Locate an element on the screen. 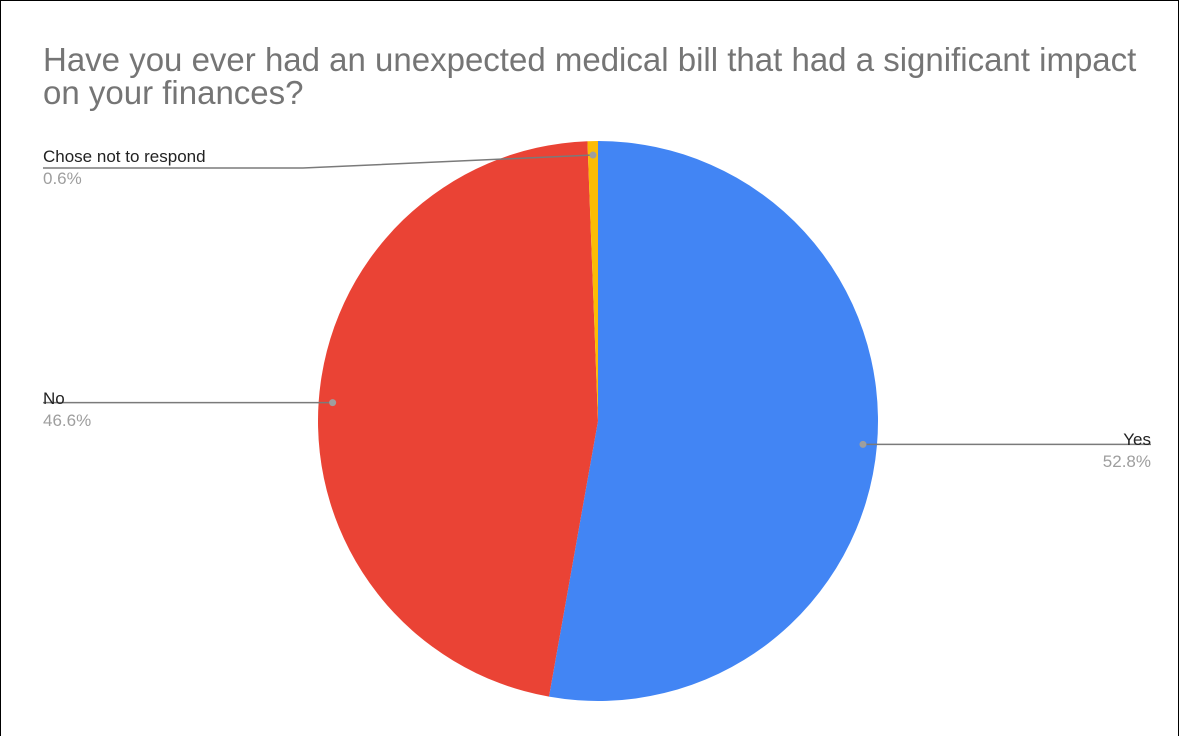 Image resolution: width=1179 pixels, height=736 pixels. slice-percent: 52.8% is located at coordinates (1127, 461).